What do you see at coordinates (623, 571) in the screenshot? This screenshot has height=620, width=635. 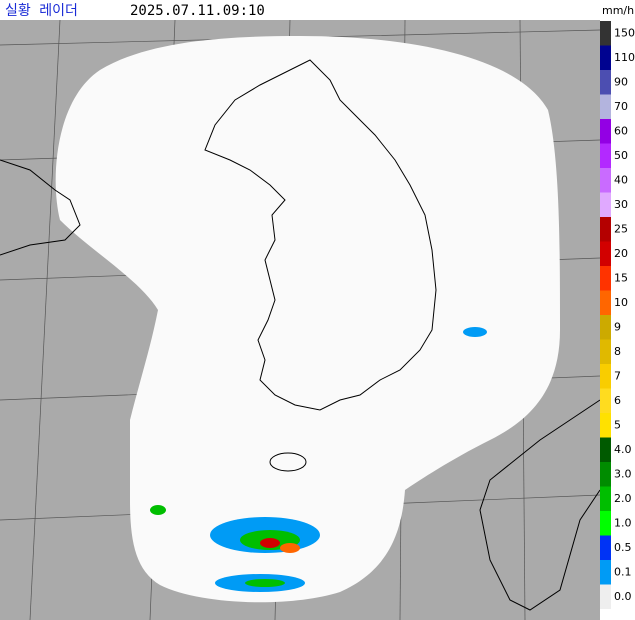 I see `legend-label: 0.1` at bounding box center [623, 571].